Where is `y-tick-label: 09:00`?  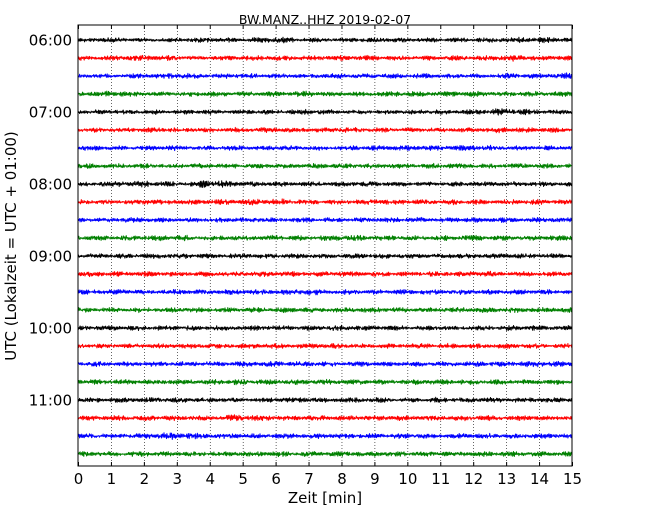
y-tick-label: 09:00 is located at coordinates (50, 257).